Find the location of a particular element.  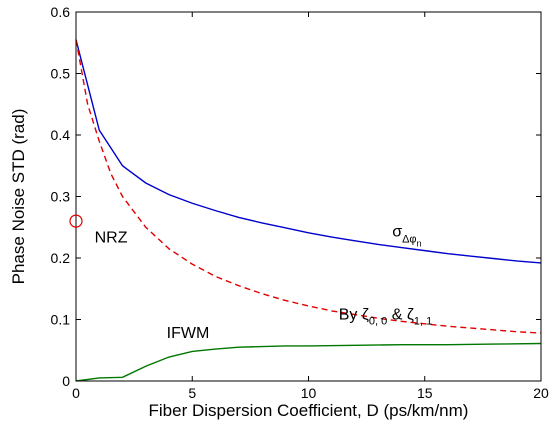

sigma-subsubscript: n is located at coordinates (419, 243).